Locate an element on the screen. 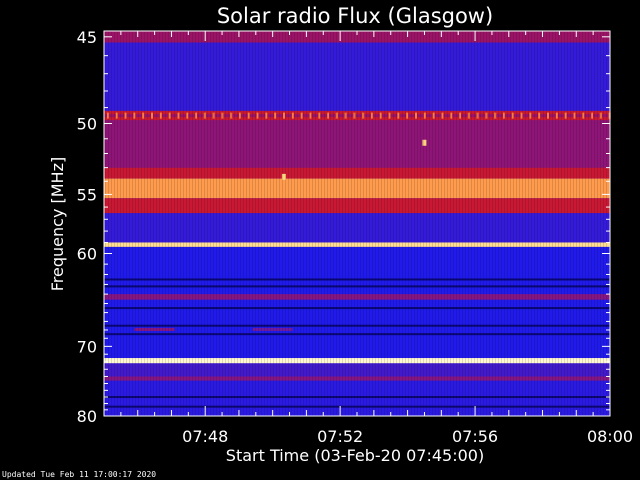  y-tick-label-0: 45 is located at coordinates (87, 37).